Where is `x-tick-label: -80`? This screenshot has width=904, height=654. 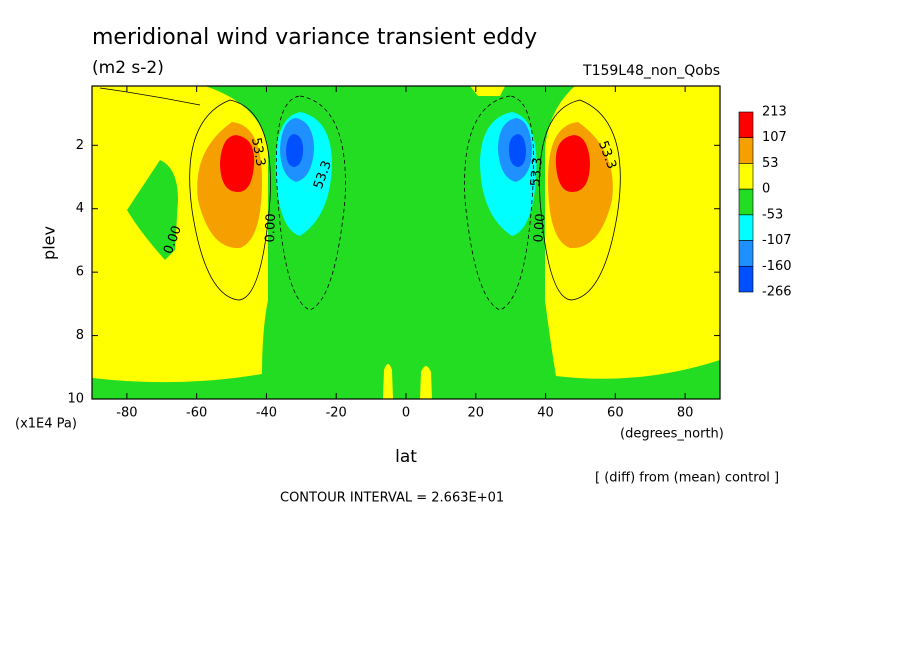 x-tick-label: -80 is located at coordinates (126, 413).